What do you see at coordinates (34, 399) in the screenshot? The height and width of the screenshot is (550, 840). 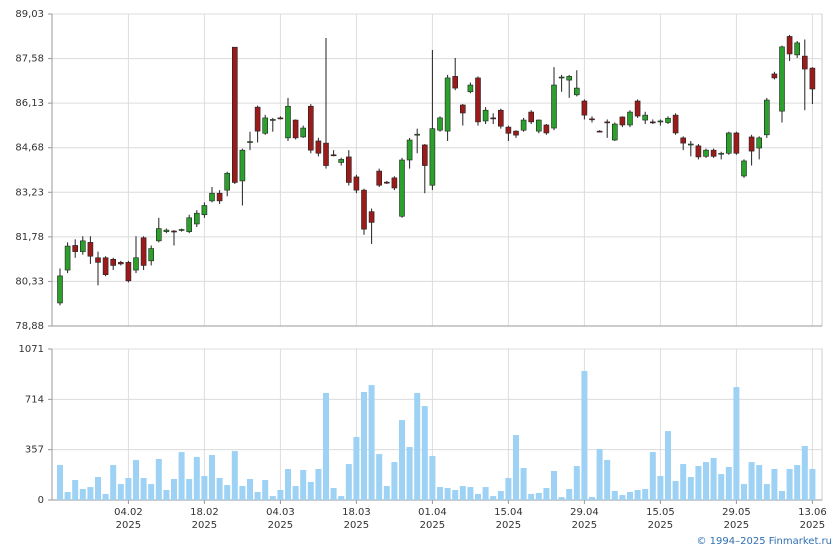 I see `y-tick-label: 714` at bounding box center [34, 399].